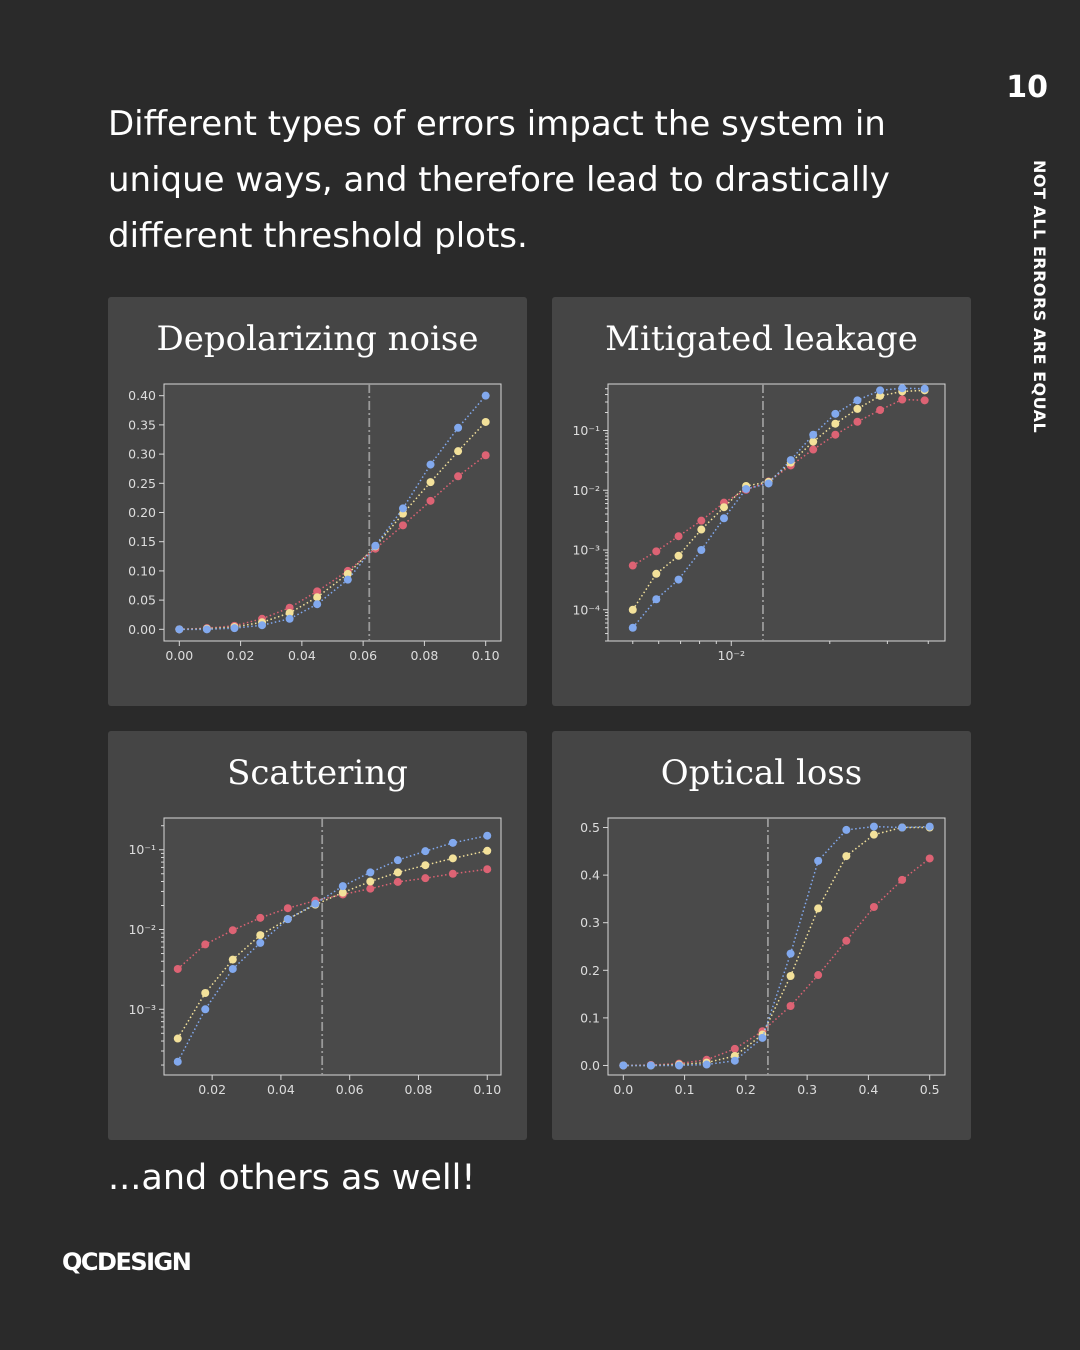  Describe the element at coordinates (486, 655) in the screenshot. I see `x-tick-label: 0.10` at that location.